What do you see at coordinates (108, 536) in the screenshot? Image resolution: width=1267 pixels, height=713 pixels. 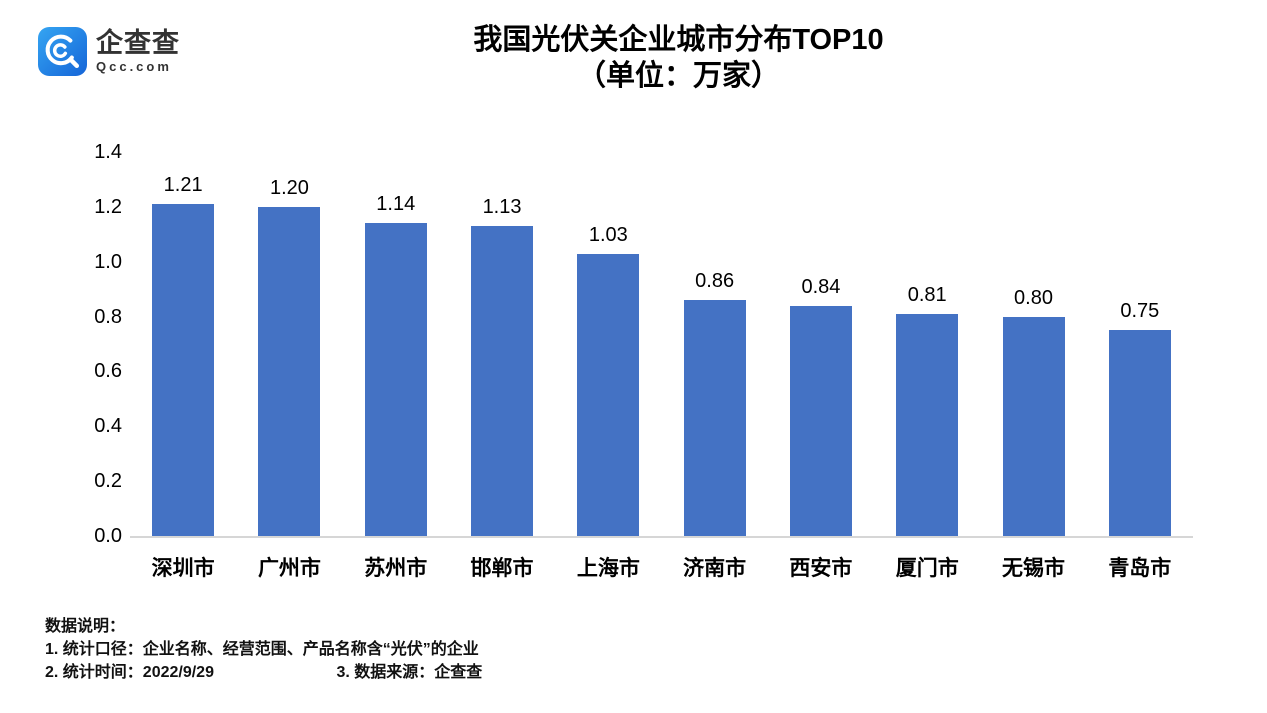 I see `y-axis-tick: 0.0` at bounding box center [108, 536].